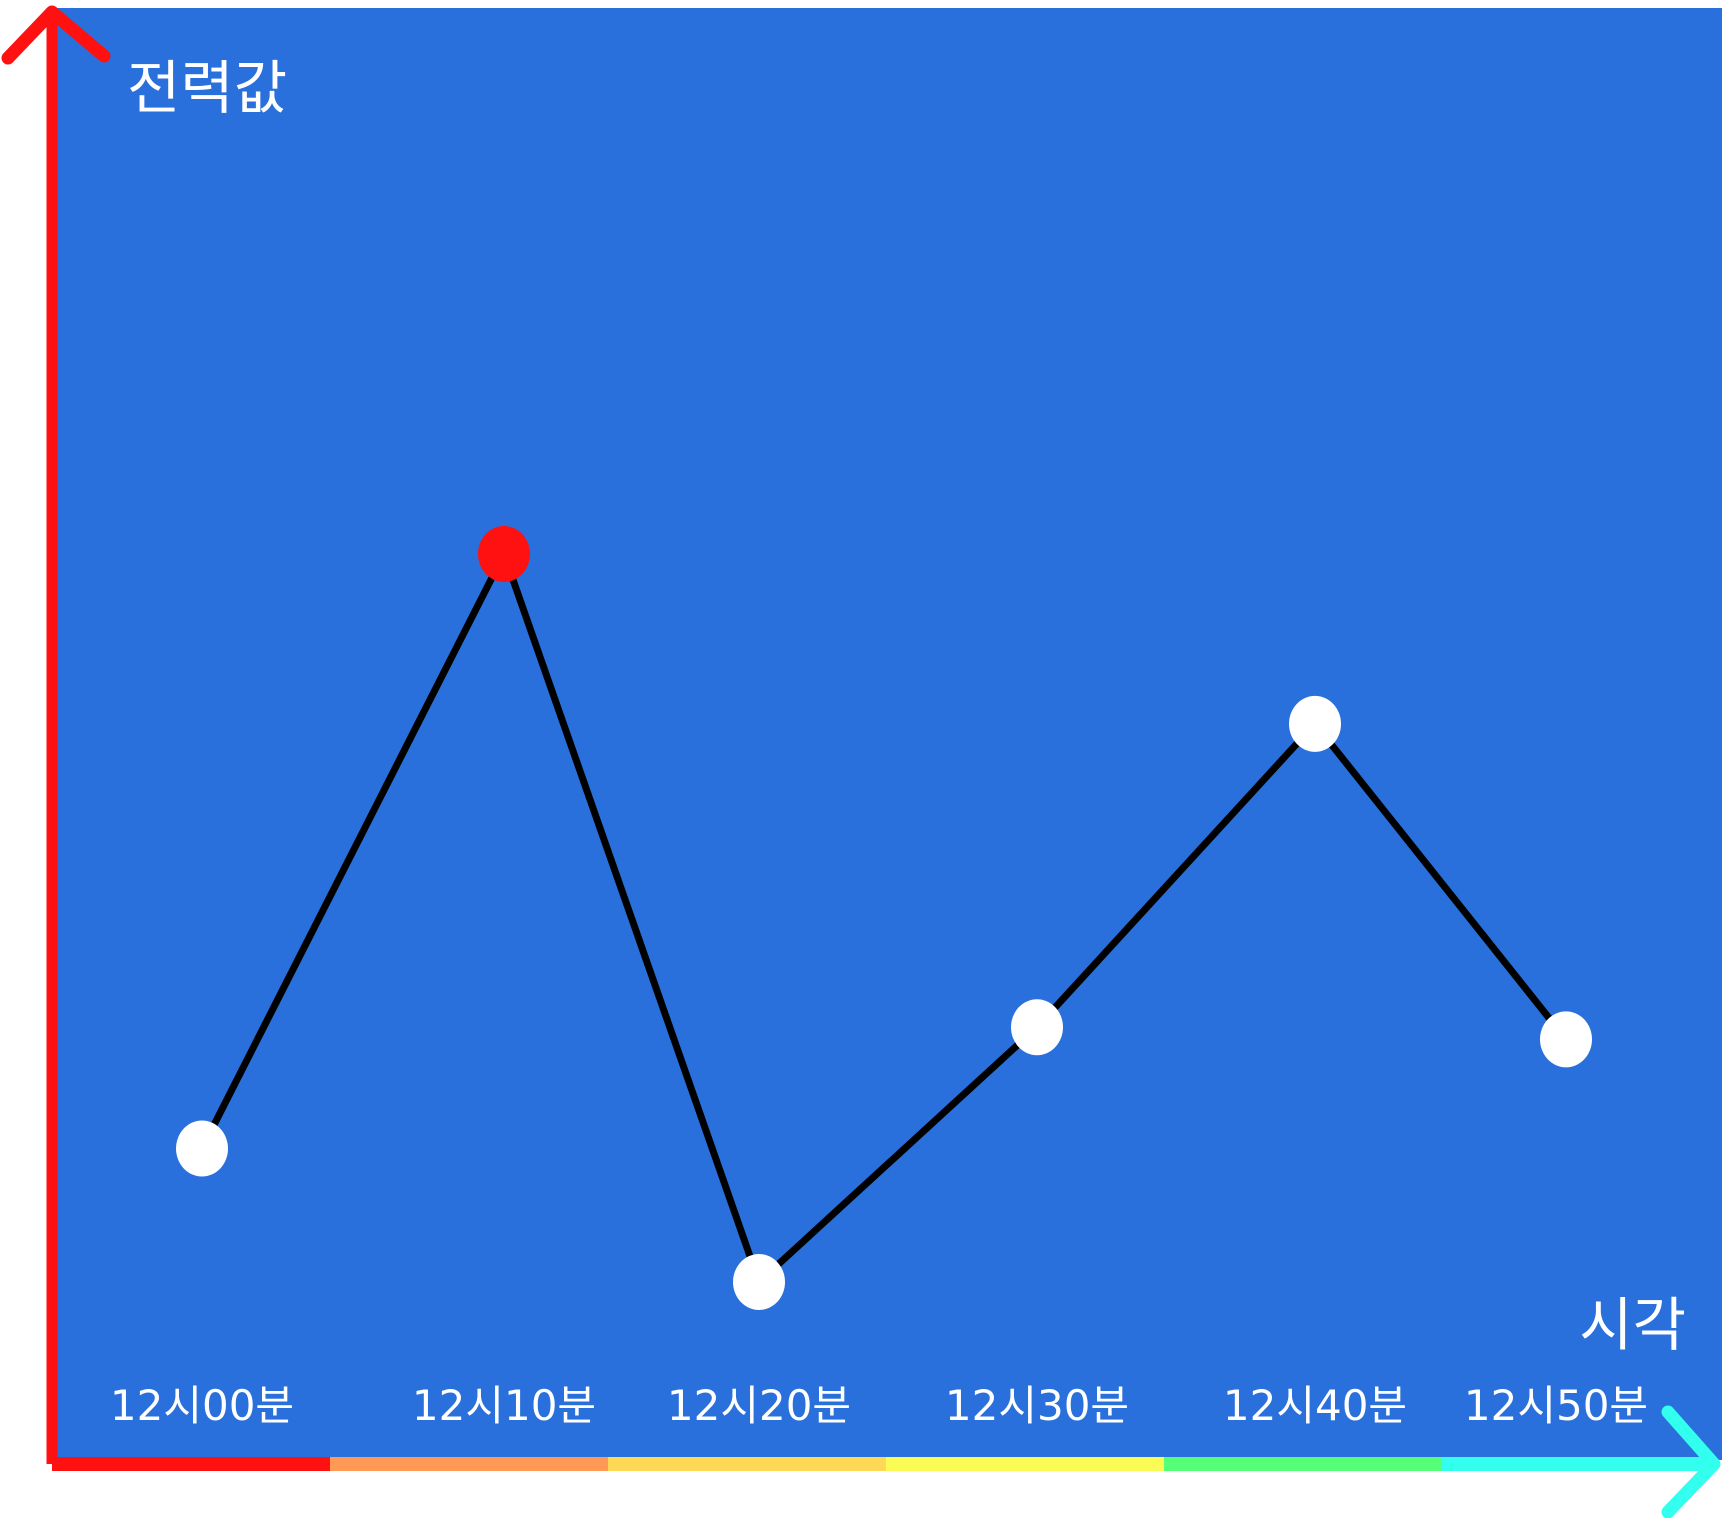 The width and height of the screenshot is (1724, 1518). What do you see at coordinates (1037, 1405) in the screenshot?
I see `x-tick-label: 12시30분` at bounding box center [1037, 1405].